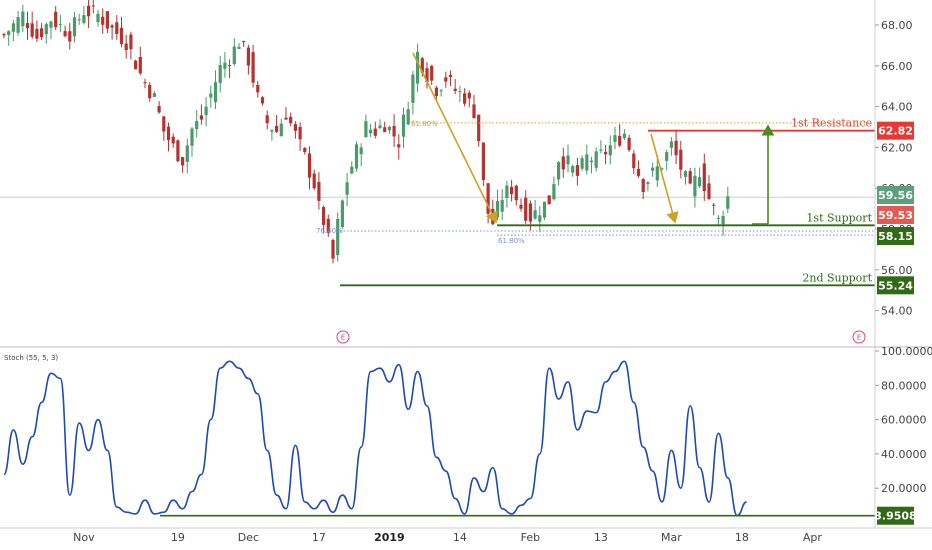  Describe the element at coordinates (424, 124) in the screenshot. I see `fib-618-top-label: 61.80%` at that location.